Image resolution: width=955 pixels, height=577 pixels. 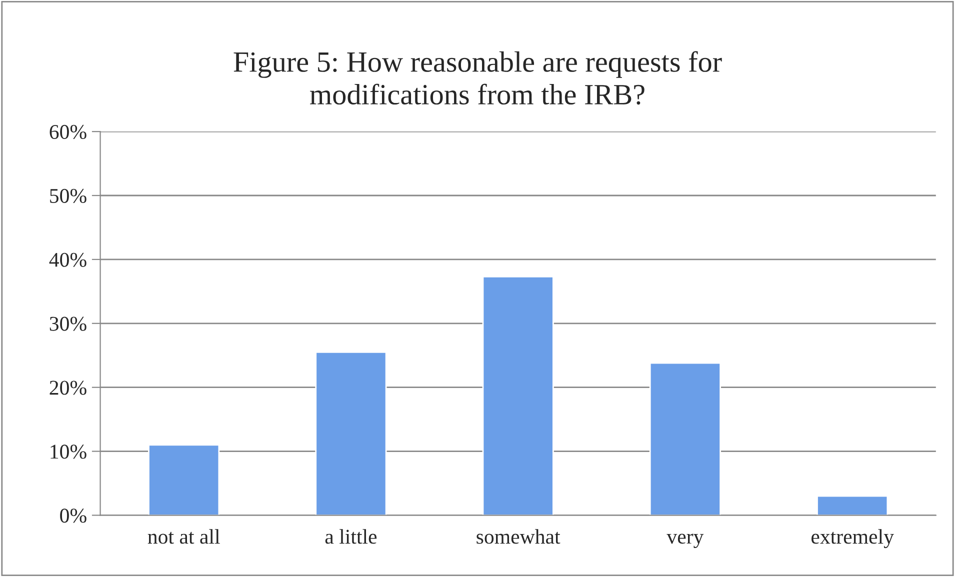 I want to click on y-tick-label: 30%, so click(x=68, y=323).